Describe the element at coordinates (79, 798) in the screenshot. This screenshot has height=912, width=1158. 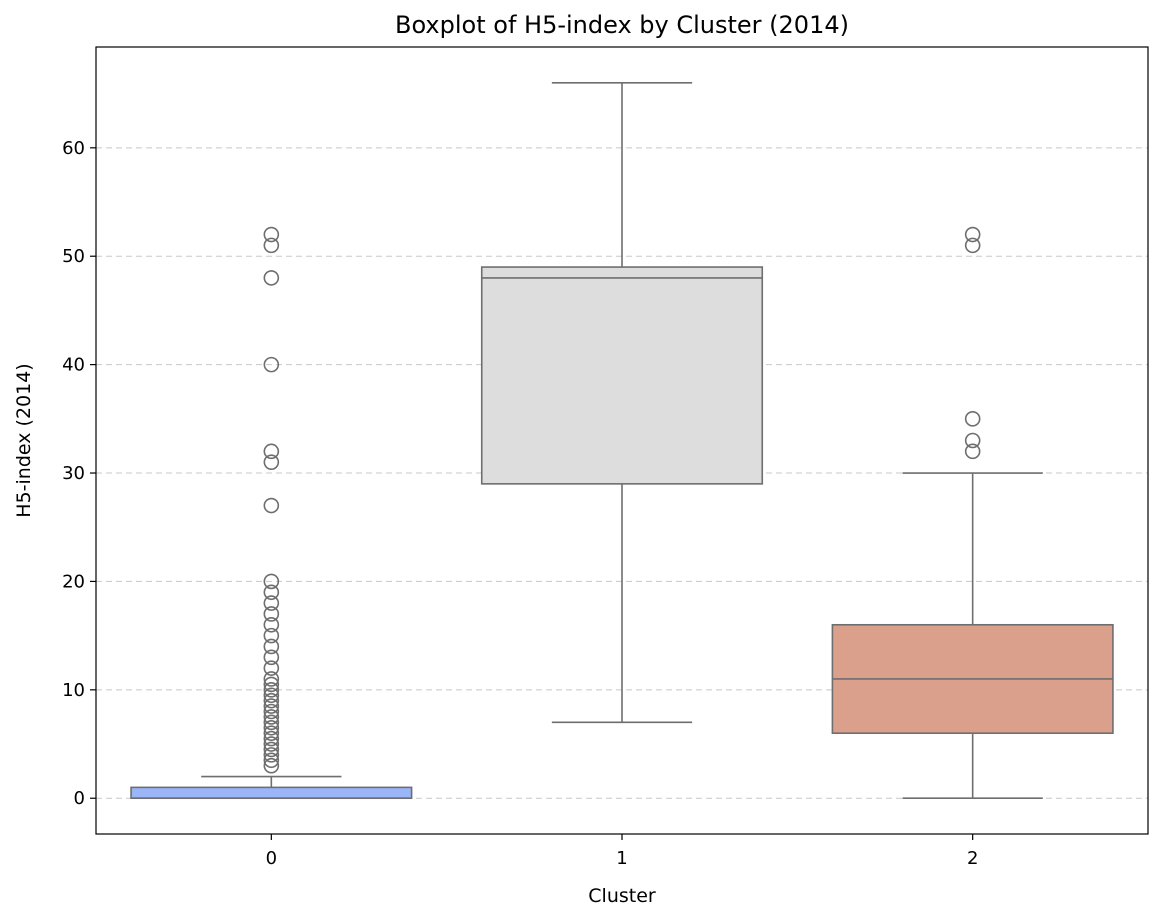
I see `y-tick-label: 0` at that location.